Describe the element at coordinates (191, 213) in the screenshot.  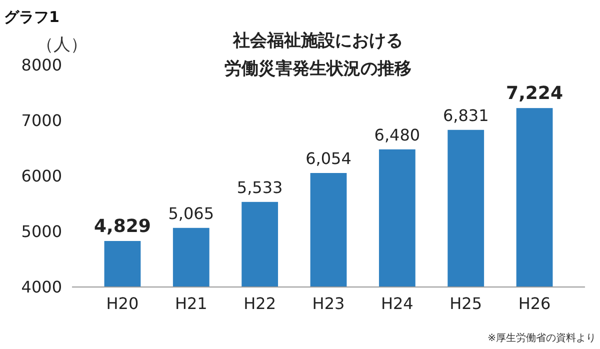
I see `data-label: 5,065` at that location.